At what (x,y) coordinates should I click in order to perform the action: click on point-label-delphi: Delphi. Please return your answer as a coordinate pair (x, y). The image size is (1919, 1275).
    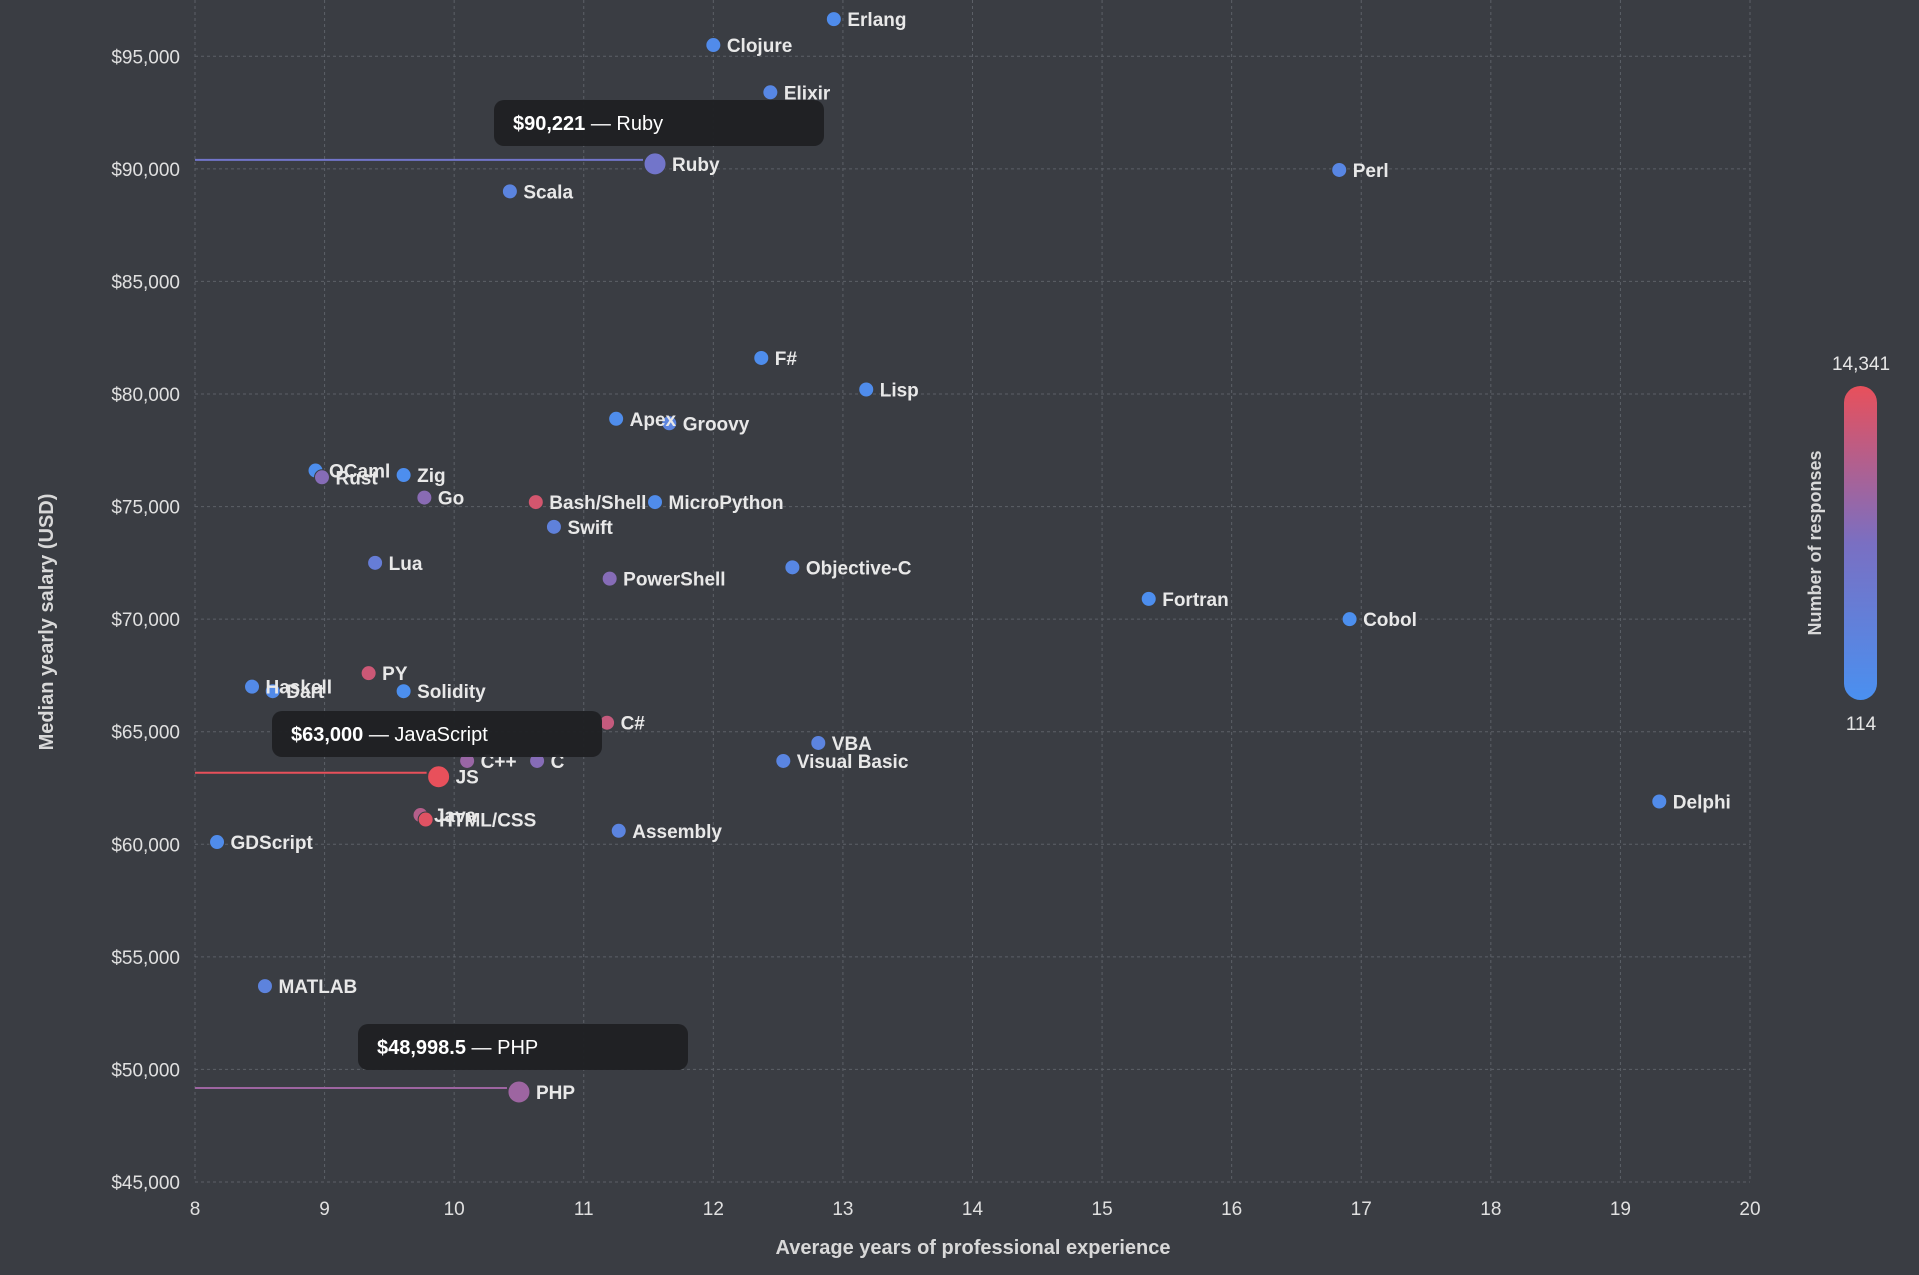
    Looking at the image, I should click on (1702, 803).